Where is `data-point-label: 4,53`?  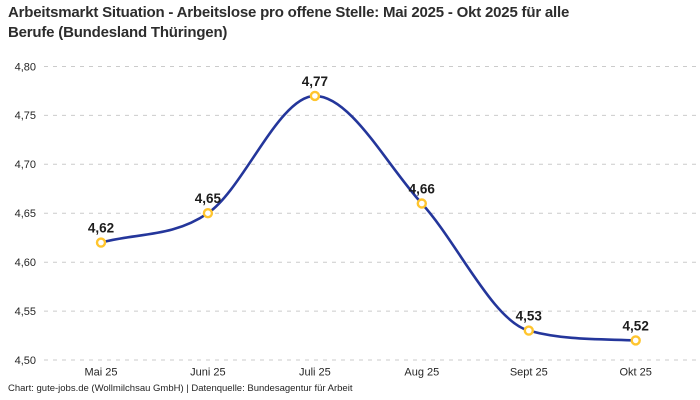 data-point-label: 4,53 is located at coordinates (529, 316).